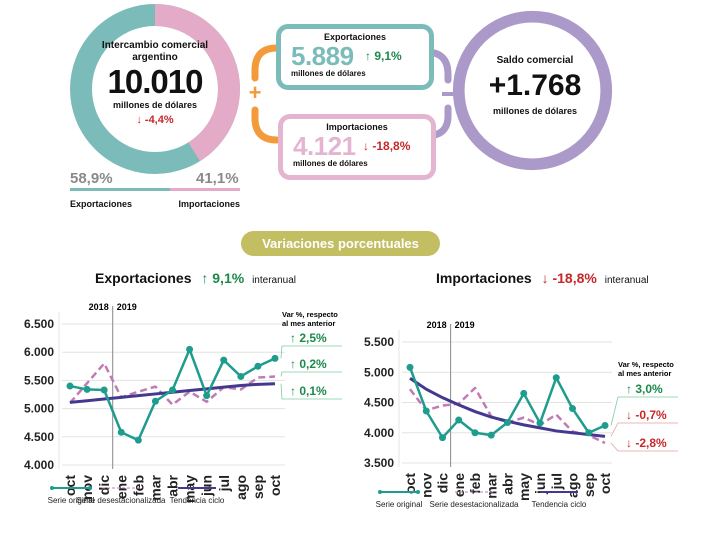 The width and height of the screenshot is (701, 539). Describe the element at coordinates (524, 487) in the screenshot. I see `x-tick-label: may` at that location.